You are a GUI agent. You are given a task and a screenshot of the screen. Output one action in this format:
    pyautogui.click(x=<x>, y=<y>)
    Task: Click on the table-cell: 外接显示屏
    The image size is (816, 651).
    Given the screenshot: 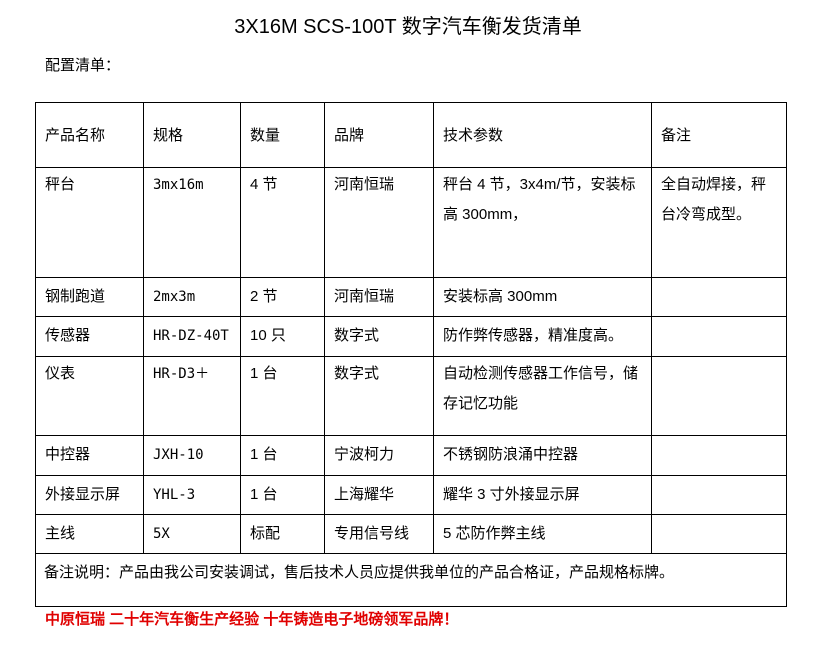 What is the action you would take?
    pyautogui.click(x=89, y=495)
    